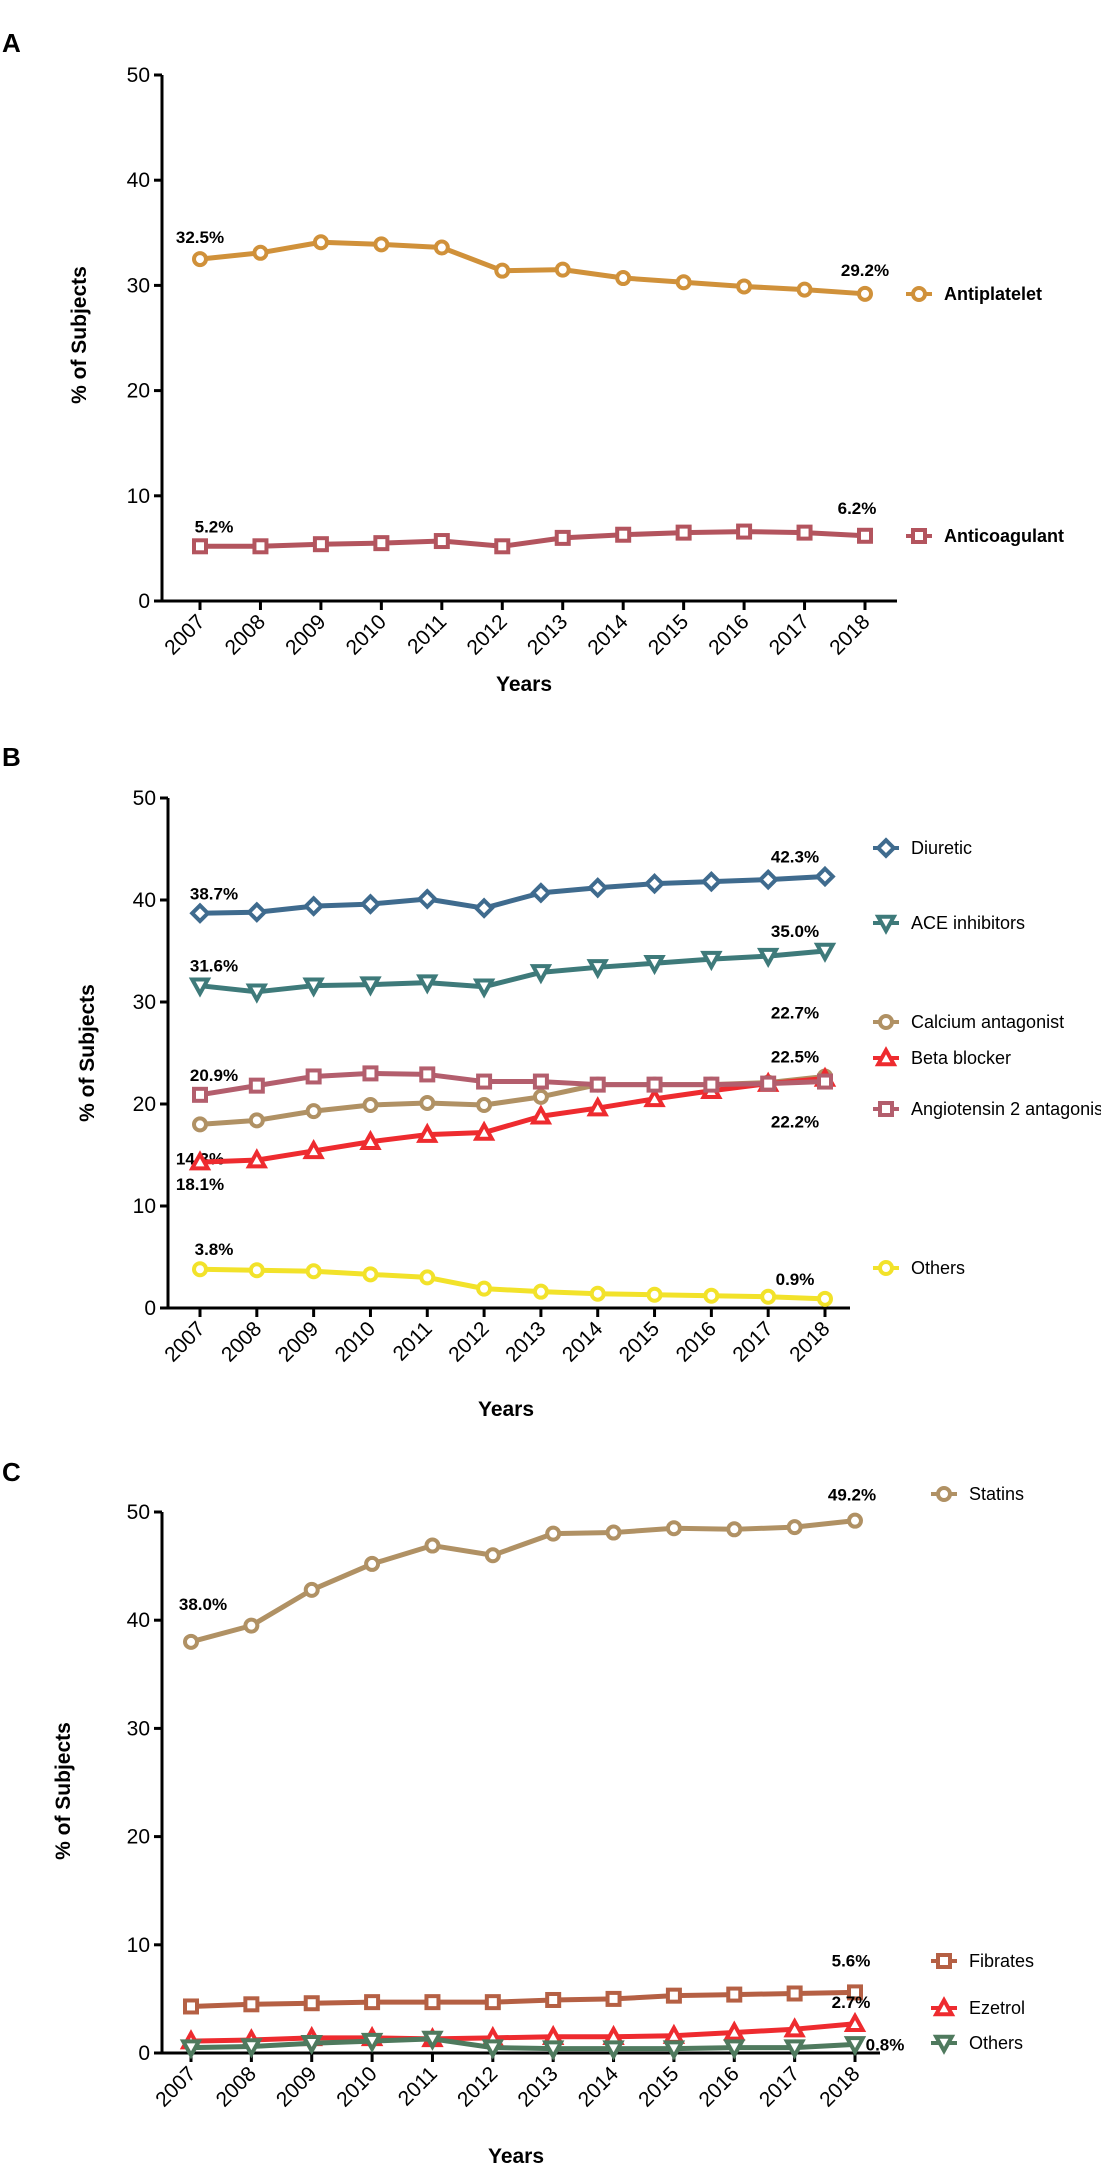 The image size is (1101, 2169). I want to click on legend-item: Statins, so click(977, 1494).